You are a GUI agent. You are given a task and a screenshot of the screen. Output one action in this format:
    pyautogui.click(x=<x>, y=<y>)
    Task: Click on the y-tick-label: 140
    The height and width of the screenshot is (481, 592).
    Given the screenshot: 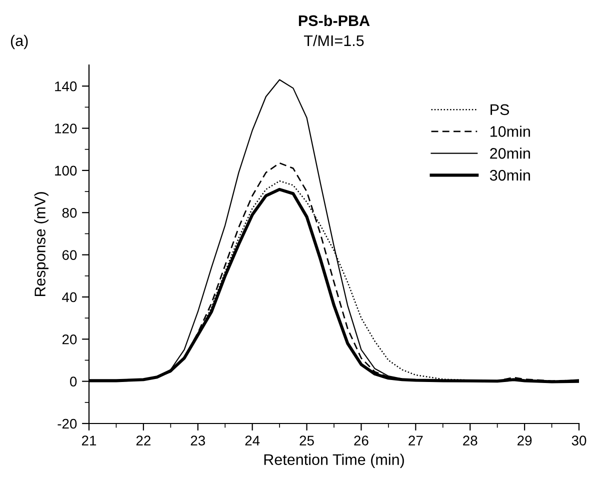 What is the action you would take?
    pyautogui.click(x=66, y=86)
    